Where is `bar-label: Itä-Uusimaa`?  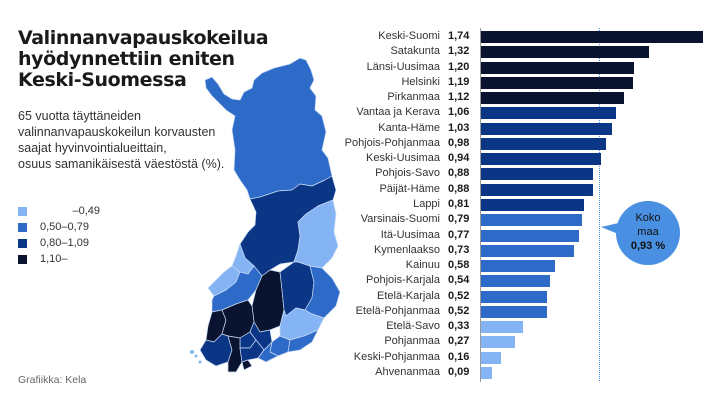
bar-label: Itä-Uusimaa is located at coordinates (410, 234).